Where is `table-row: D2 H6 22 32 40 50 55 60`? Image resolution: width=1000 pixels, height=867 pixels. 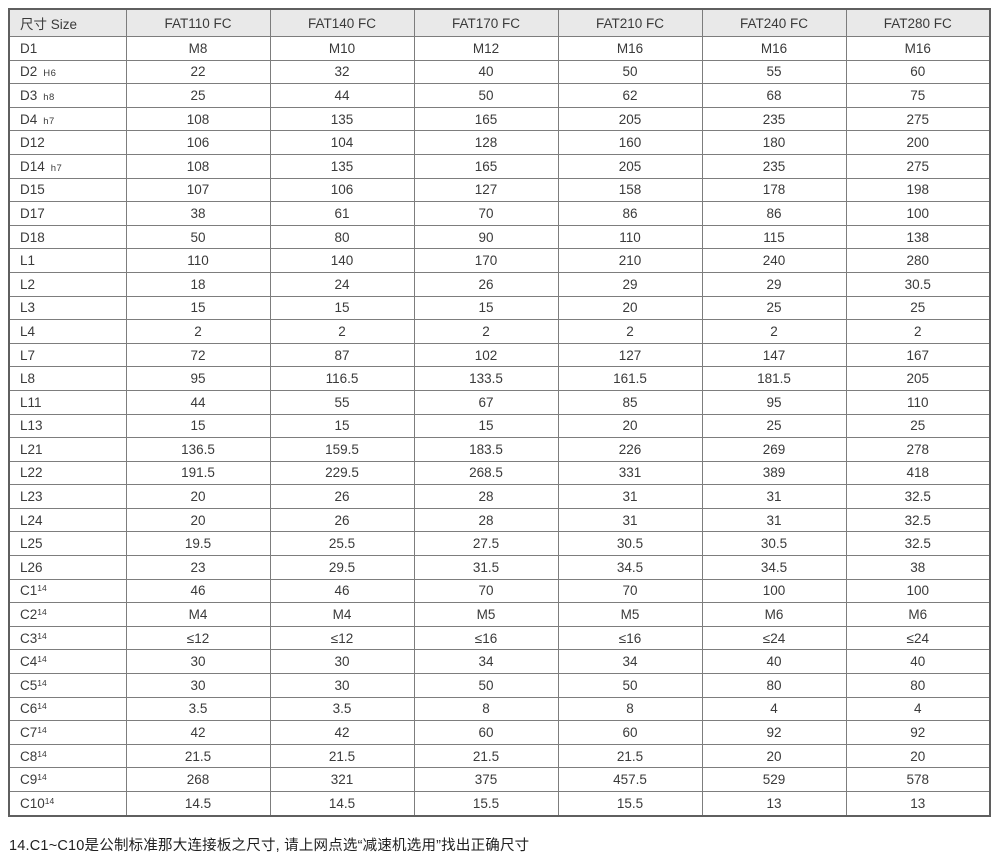 table-row: D2 H6 22 32 40 50 55 60 is located at coordinates (499, 72).